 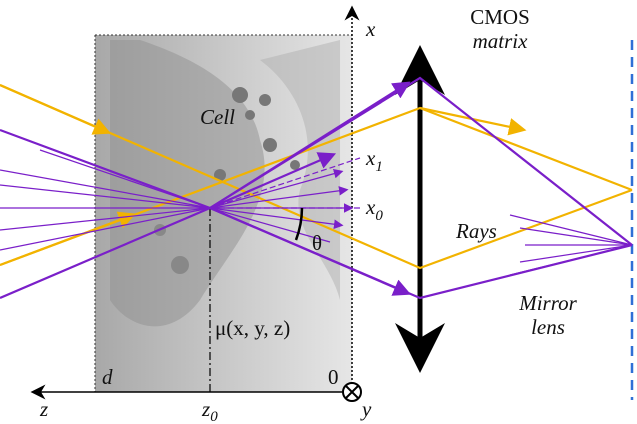 What do you see at coordinates (299, 224) in the screenshot?
I see `theta-arc` at bounding box center [299, 224].